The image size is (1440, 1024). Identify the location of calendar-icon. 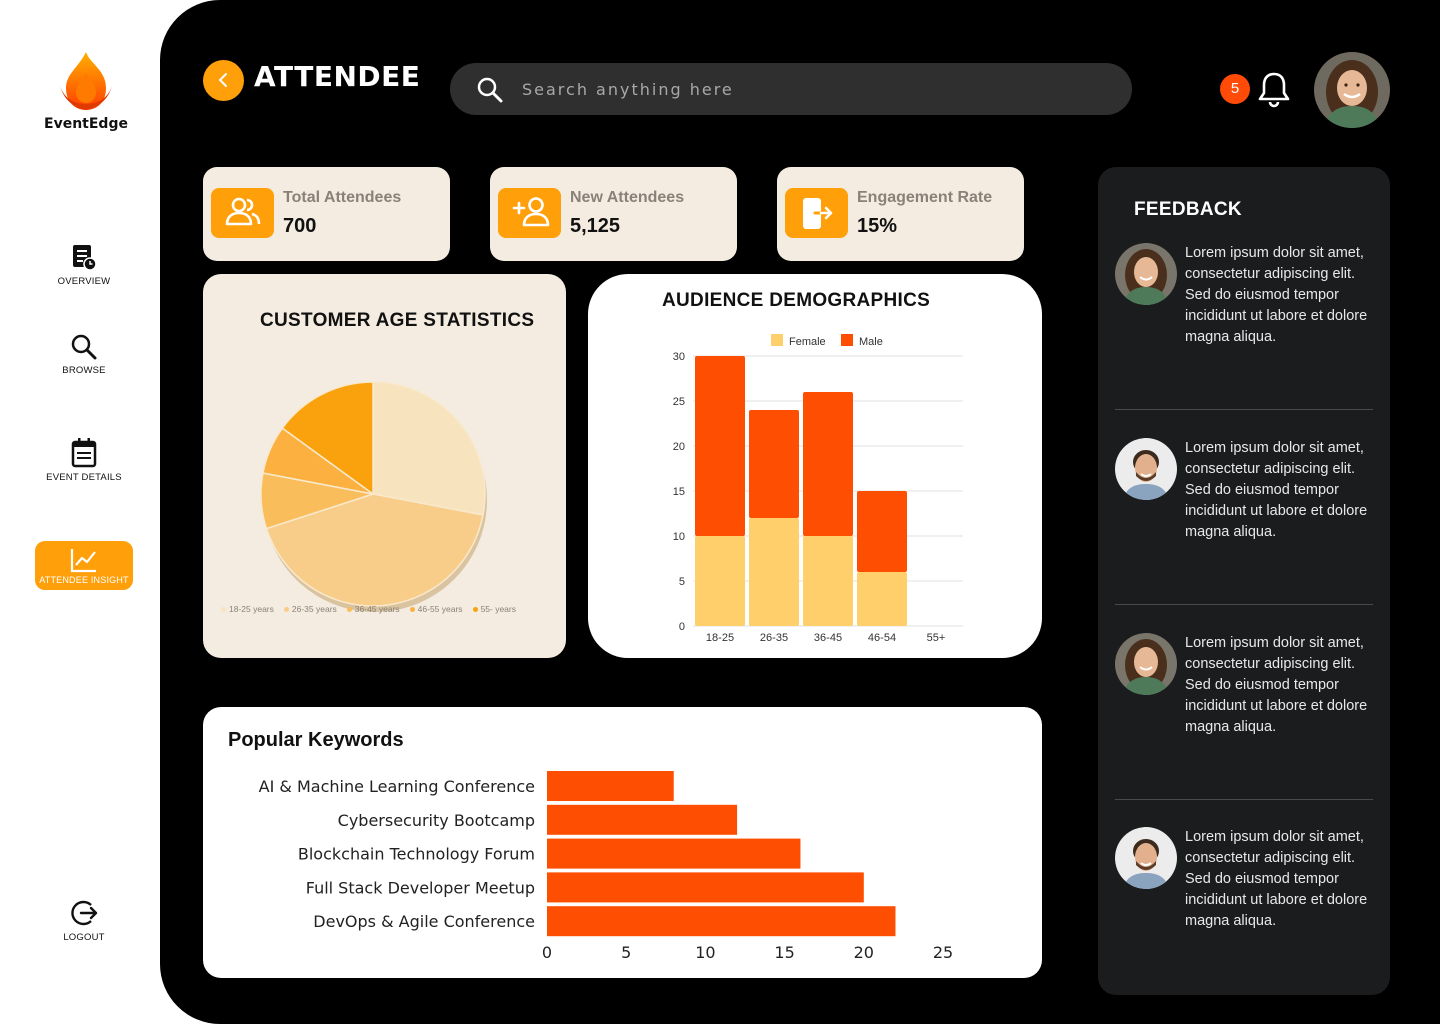
(84, 453).